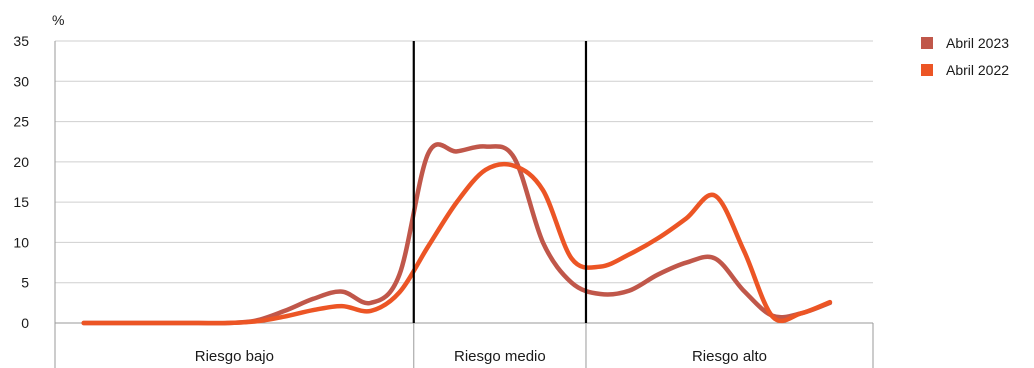  What do you see at coordinates (965, 56) in the screenshot?
I see `legend: Abril 2023 Abril 2022` at bounding box center [965, 56].